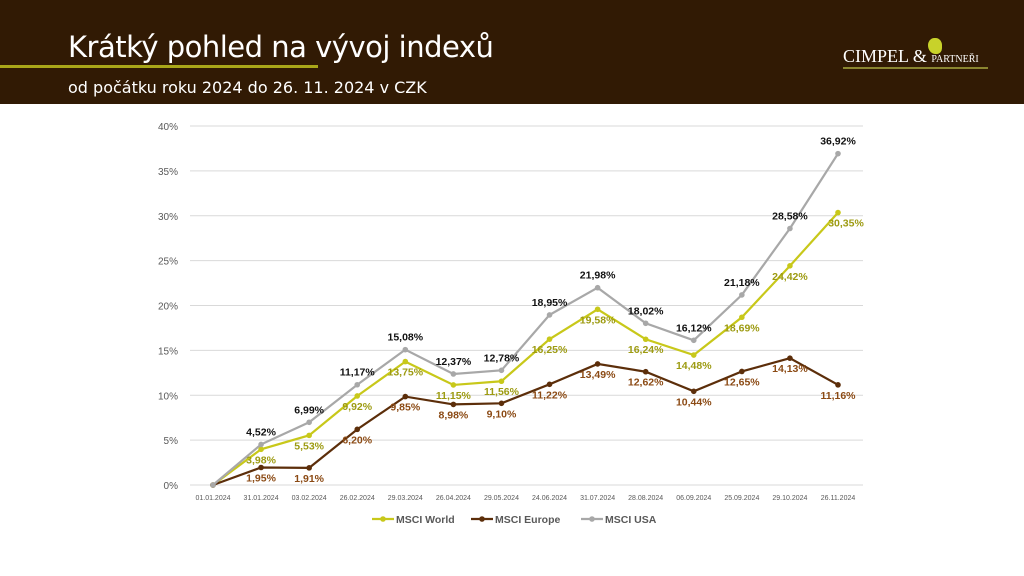  Describe the element at coordinates (405, 373) in the screenshot. I see `data-label: 13,75%` at that location.